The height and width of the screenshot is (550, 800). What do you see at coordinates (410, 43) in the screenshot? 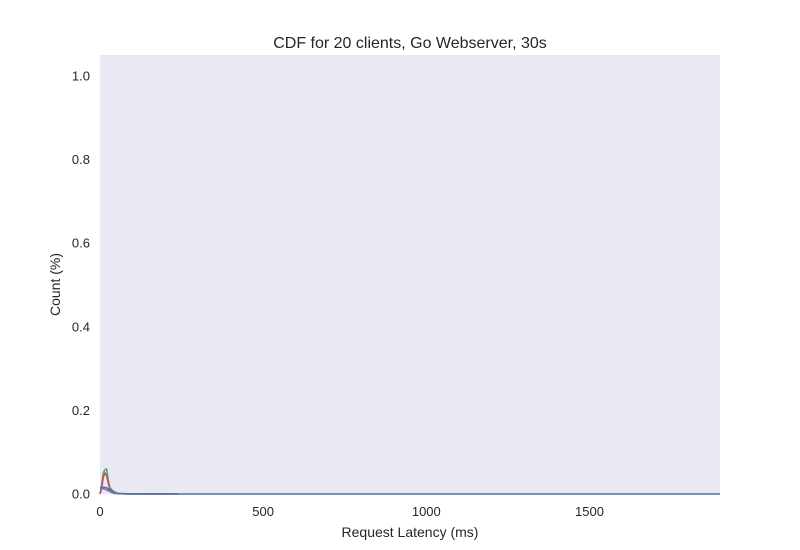
I see `chart-title: CDF for 20 clients, Go Webserver, 30s` at bounding box center [410, 43].